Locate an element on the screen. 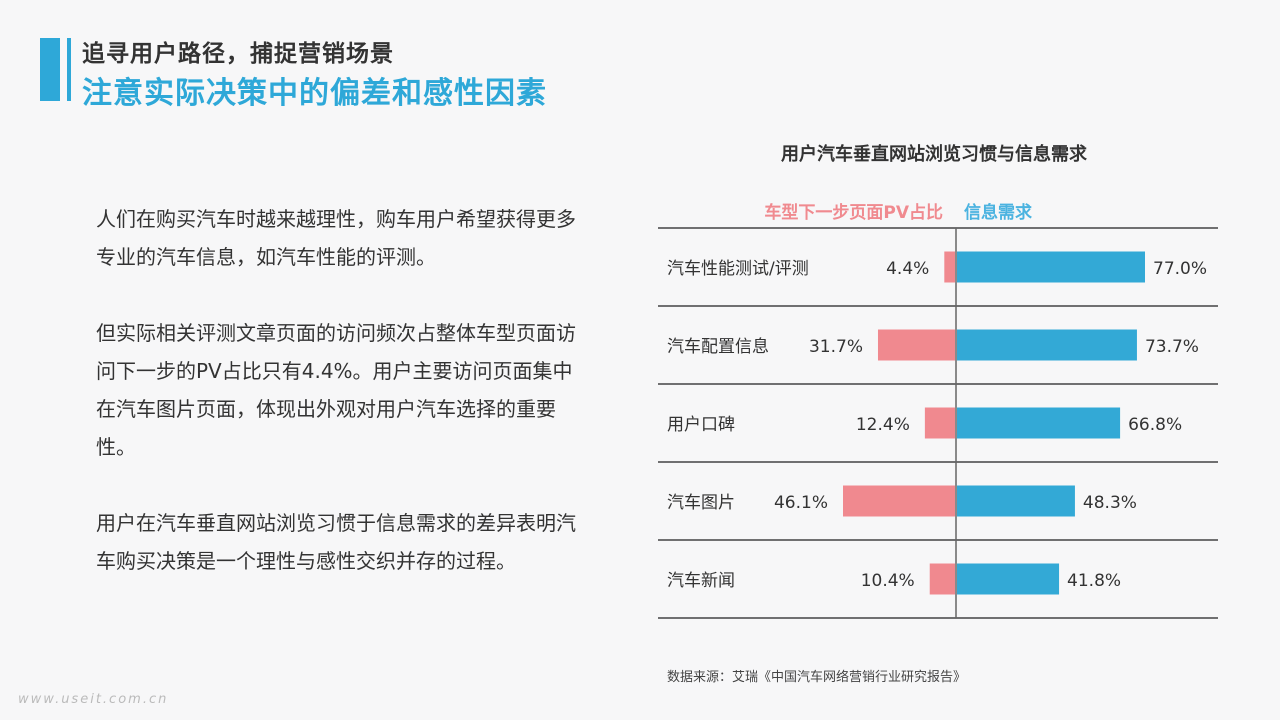 This screenshot has height=720, width=1280. header-accent-bar is located at coordinates (50, 69).